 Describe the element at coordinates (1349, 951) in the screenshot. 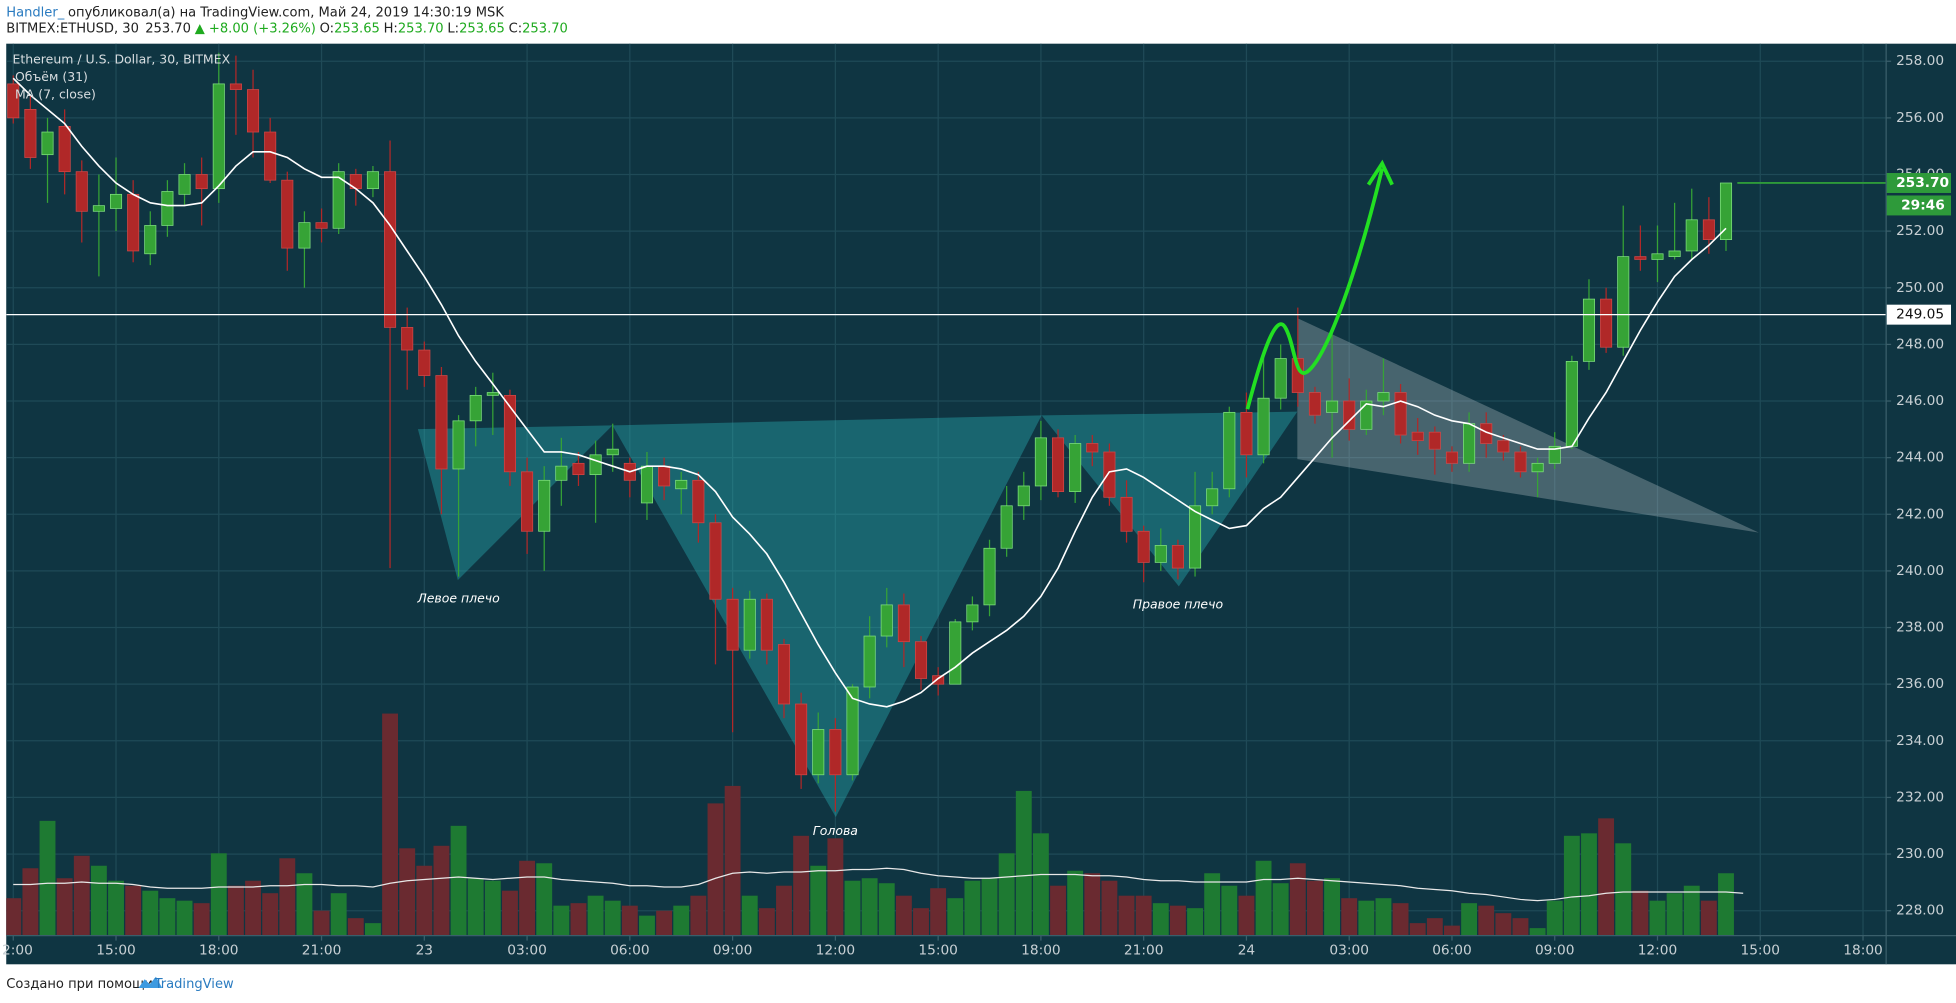

I see `x-tick-label: 03:00` at that location.